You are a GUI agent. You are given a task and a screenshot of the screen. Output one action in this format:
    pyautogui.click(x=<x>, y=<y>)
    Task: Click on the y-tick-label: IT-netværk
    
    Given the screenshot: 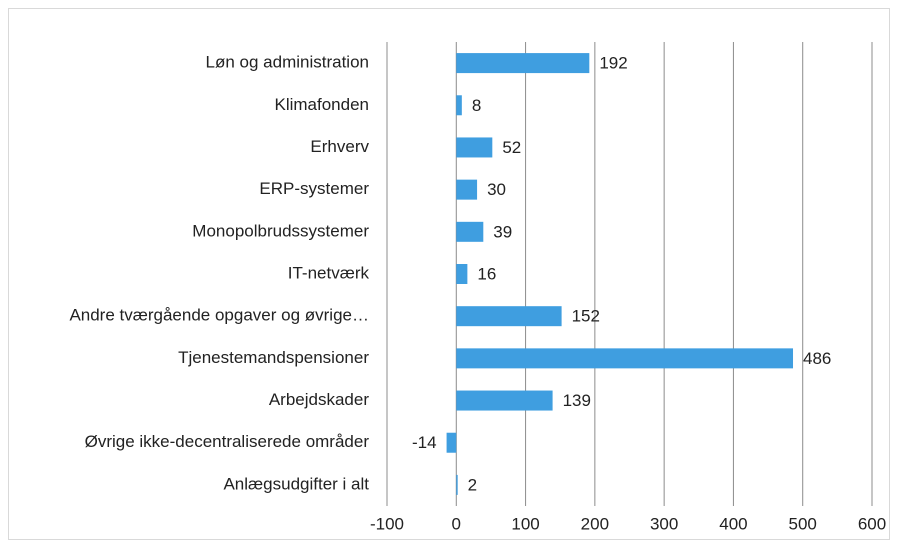 What is the action you would take?
    pyautogui.click(x=329, y=272)
    